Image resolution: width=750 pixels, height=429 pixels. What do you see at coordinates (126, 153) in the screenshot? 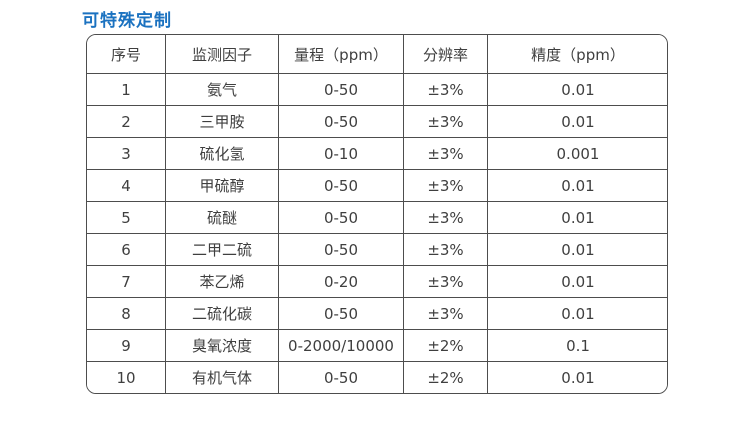
I see `cell-no: 3` at bounding box center [126, 153].